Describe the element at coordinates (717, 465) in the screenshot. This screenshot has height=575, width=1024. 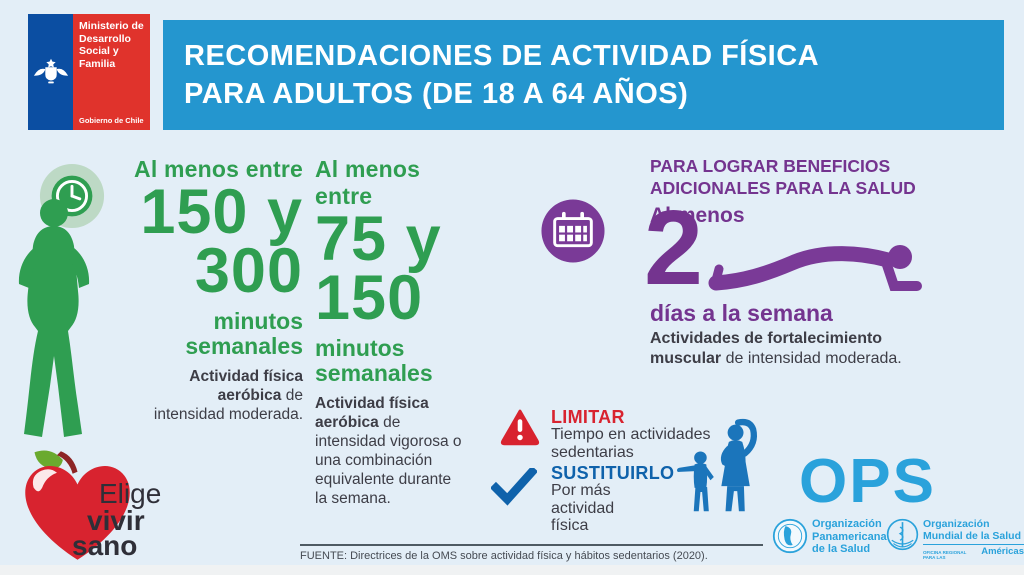
I see `stretching-figures-silhouette` at that location.